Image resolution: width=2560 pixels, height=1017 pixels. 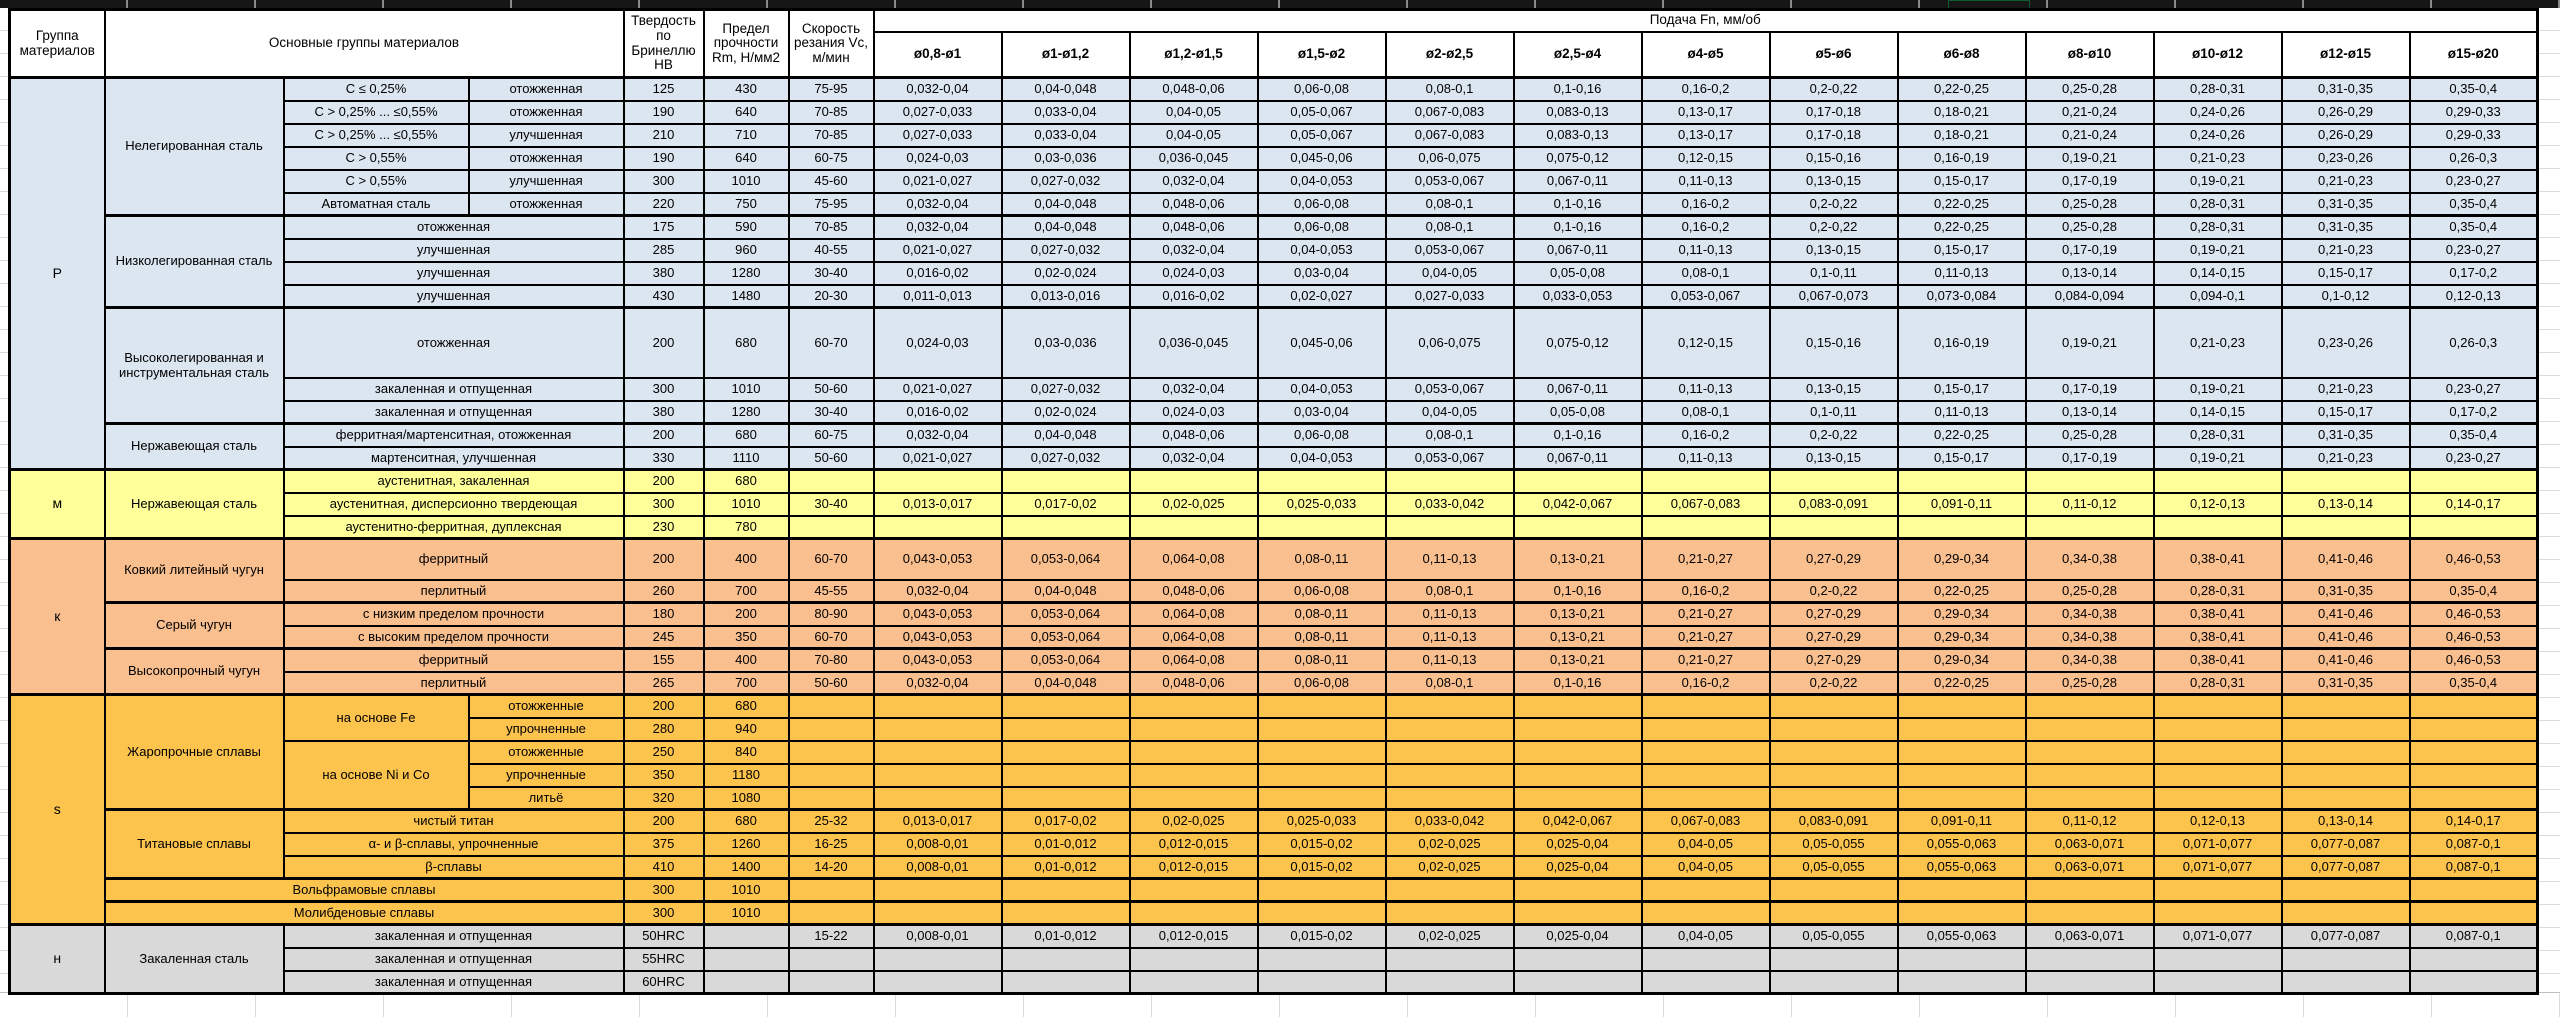 I want to click on feed-value-cell: 0,043-0,053, so click(x=937, y=637).